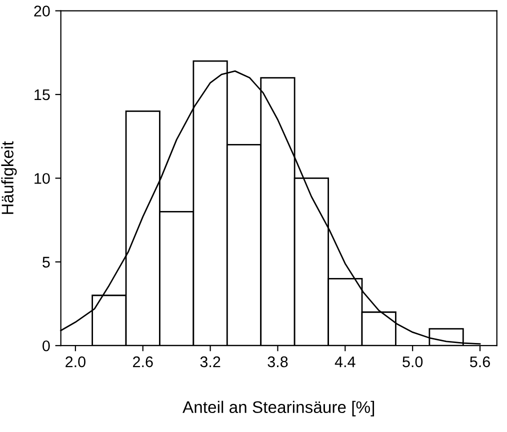  Describe the element at coordinates (480, 362) in the screenshot. I see `x-tick-label: 5.6` at that location.